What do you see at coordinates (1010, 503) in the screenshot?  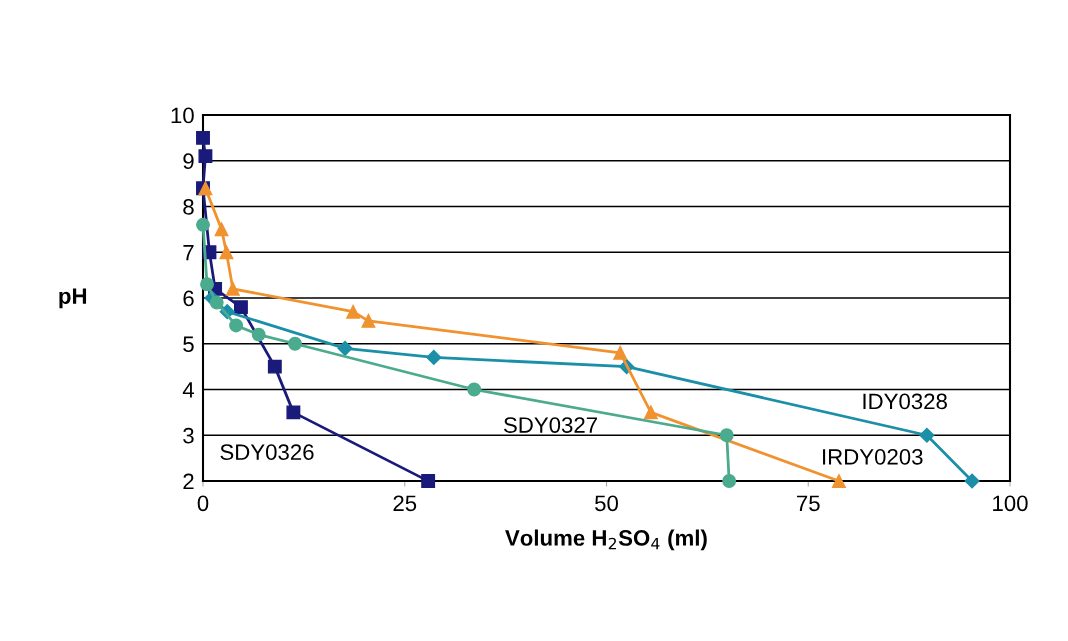 I see `x-tick-label: 100` at bounding box center [1010, 503].